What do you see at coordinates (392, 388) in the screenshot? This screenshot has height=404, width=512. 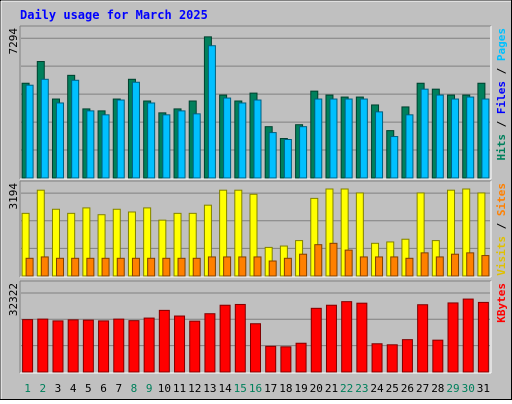 I see `x-tick-label-day-25: 25` at bounding box center [392, 388].